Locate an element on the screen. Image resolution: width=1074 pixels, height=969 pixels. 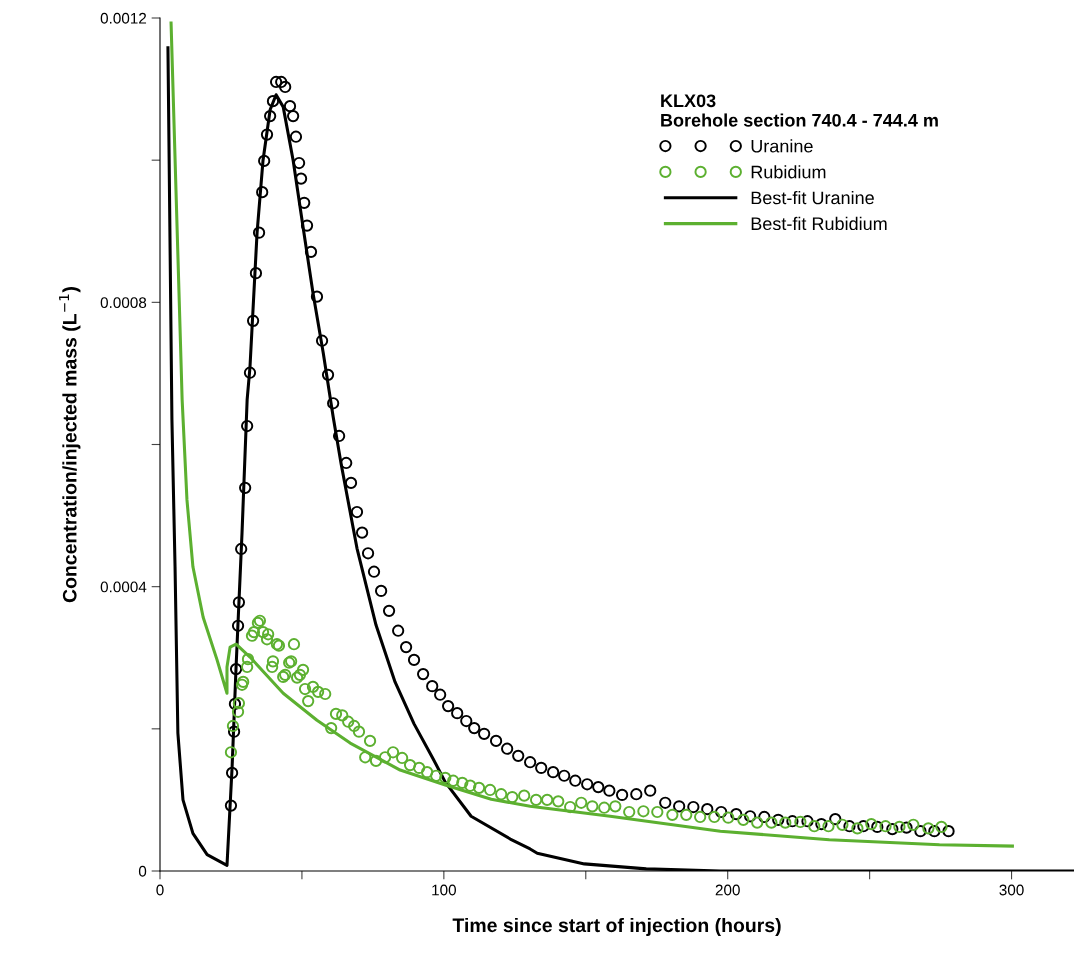
x-tick-label: 200 is located at coordinates (727, 890).